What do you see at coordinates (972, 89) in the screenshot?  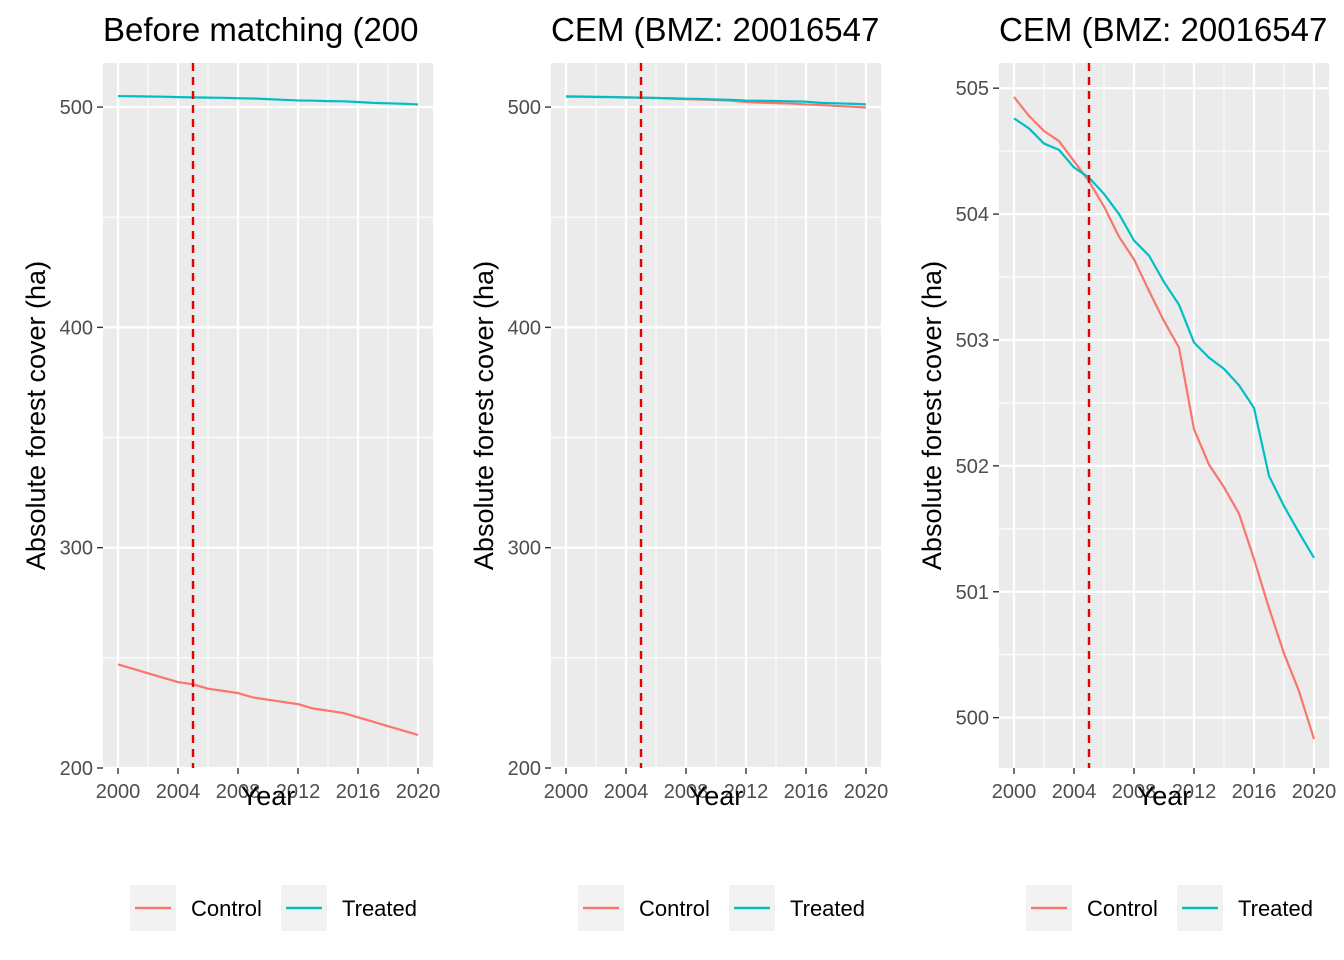 I see `y-tick-label: 505` at bounding box center [972, 89].